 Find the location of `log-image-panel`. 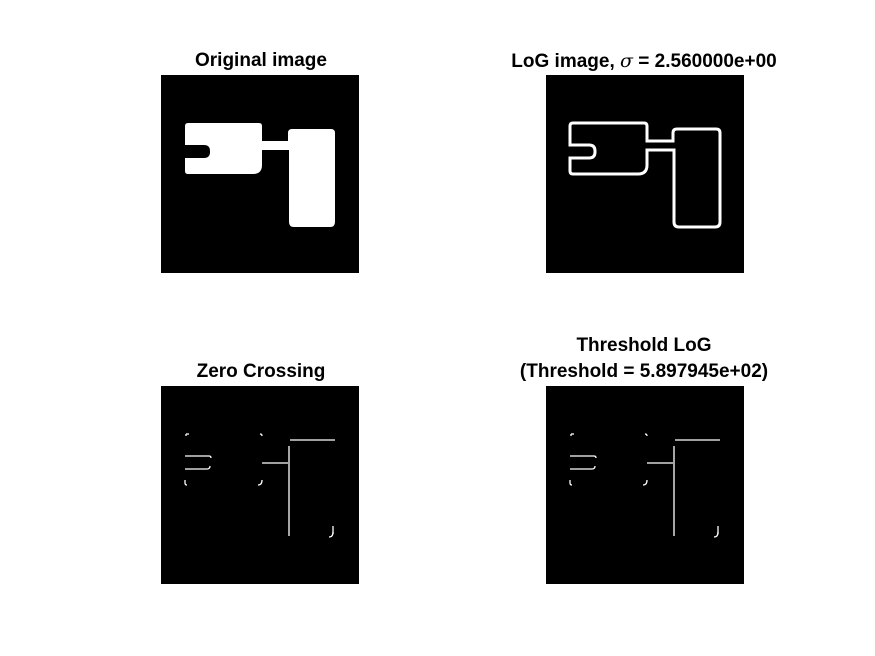

log-image-panel is located at coordinates (645, 174).